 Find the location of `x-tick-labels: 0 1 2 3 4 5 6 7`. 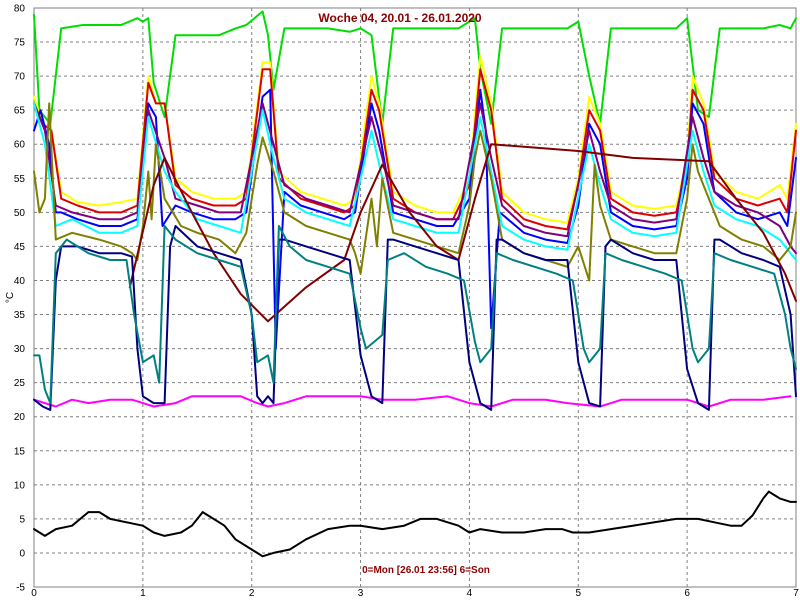

x-tick-labels: 0 1 2 3 4 5 6 7 is located at coordinates (415, 593).